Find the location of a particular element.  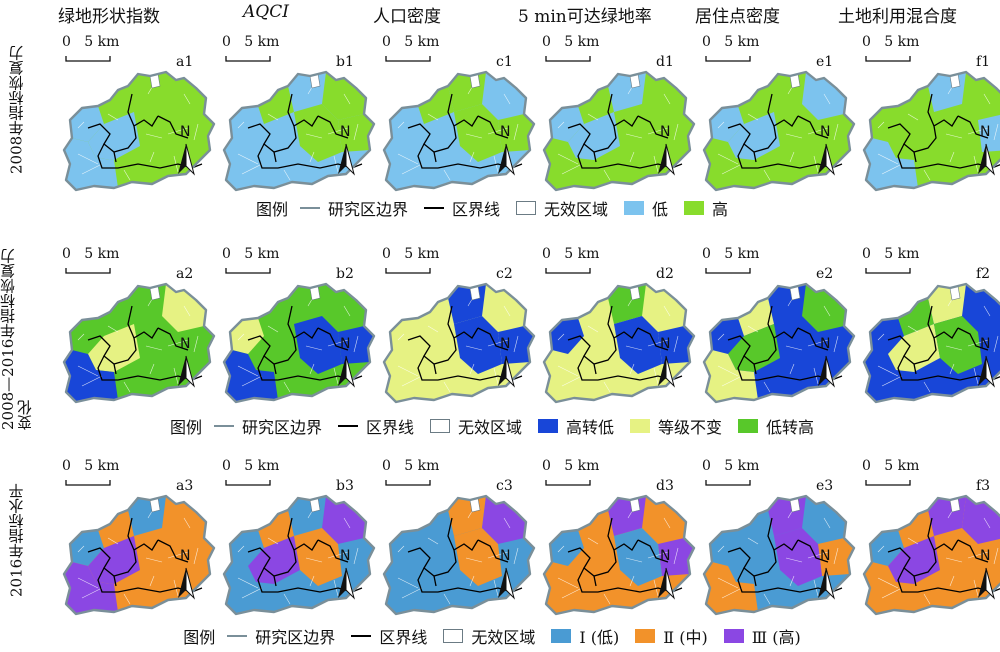

legend-label: Ⅰ (低) is located at coordinates (599, 637).